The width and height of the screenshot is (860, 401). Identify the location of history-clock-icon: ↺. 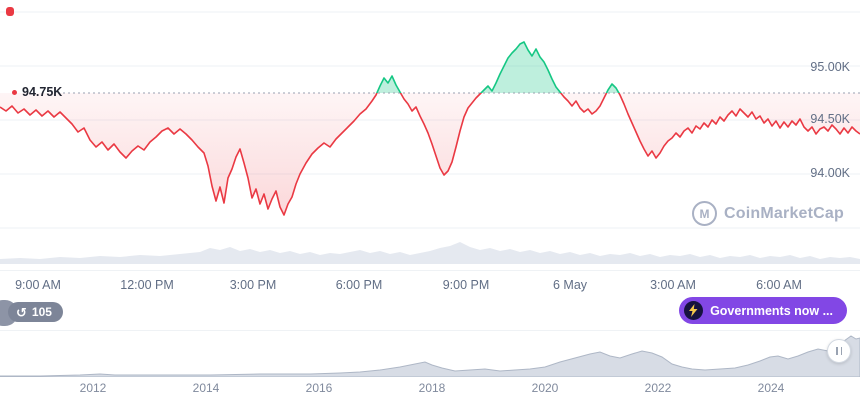
(21, 312).